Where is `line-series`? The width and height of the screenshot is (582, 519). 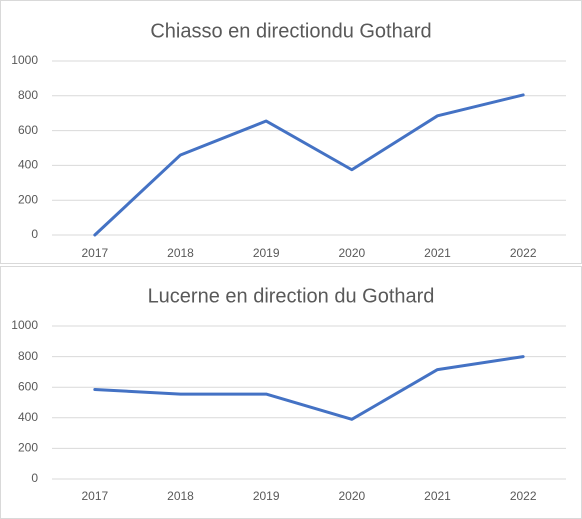 line-series is located at coordinates (309, 388).